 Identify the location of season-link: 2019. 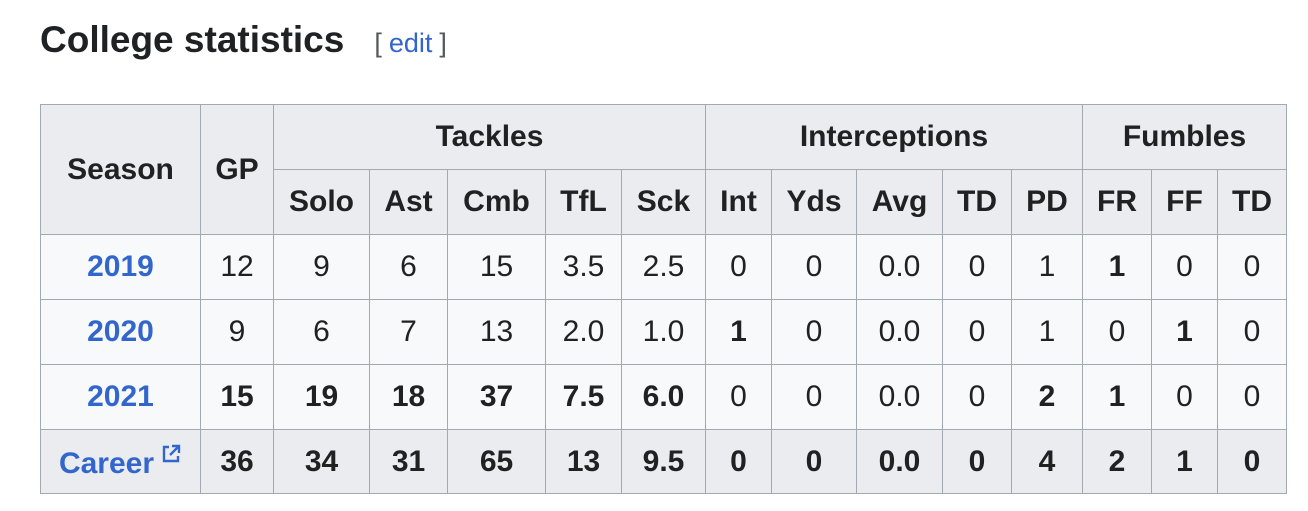
(120, 266).